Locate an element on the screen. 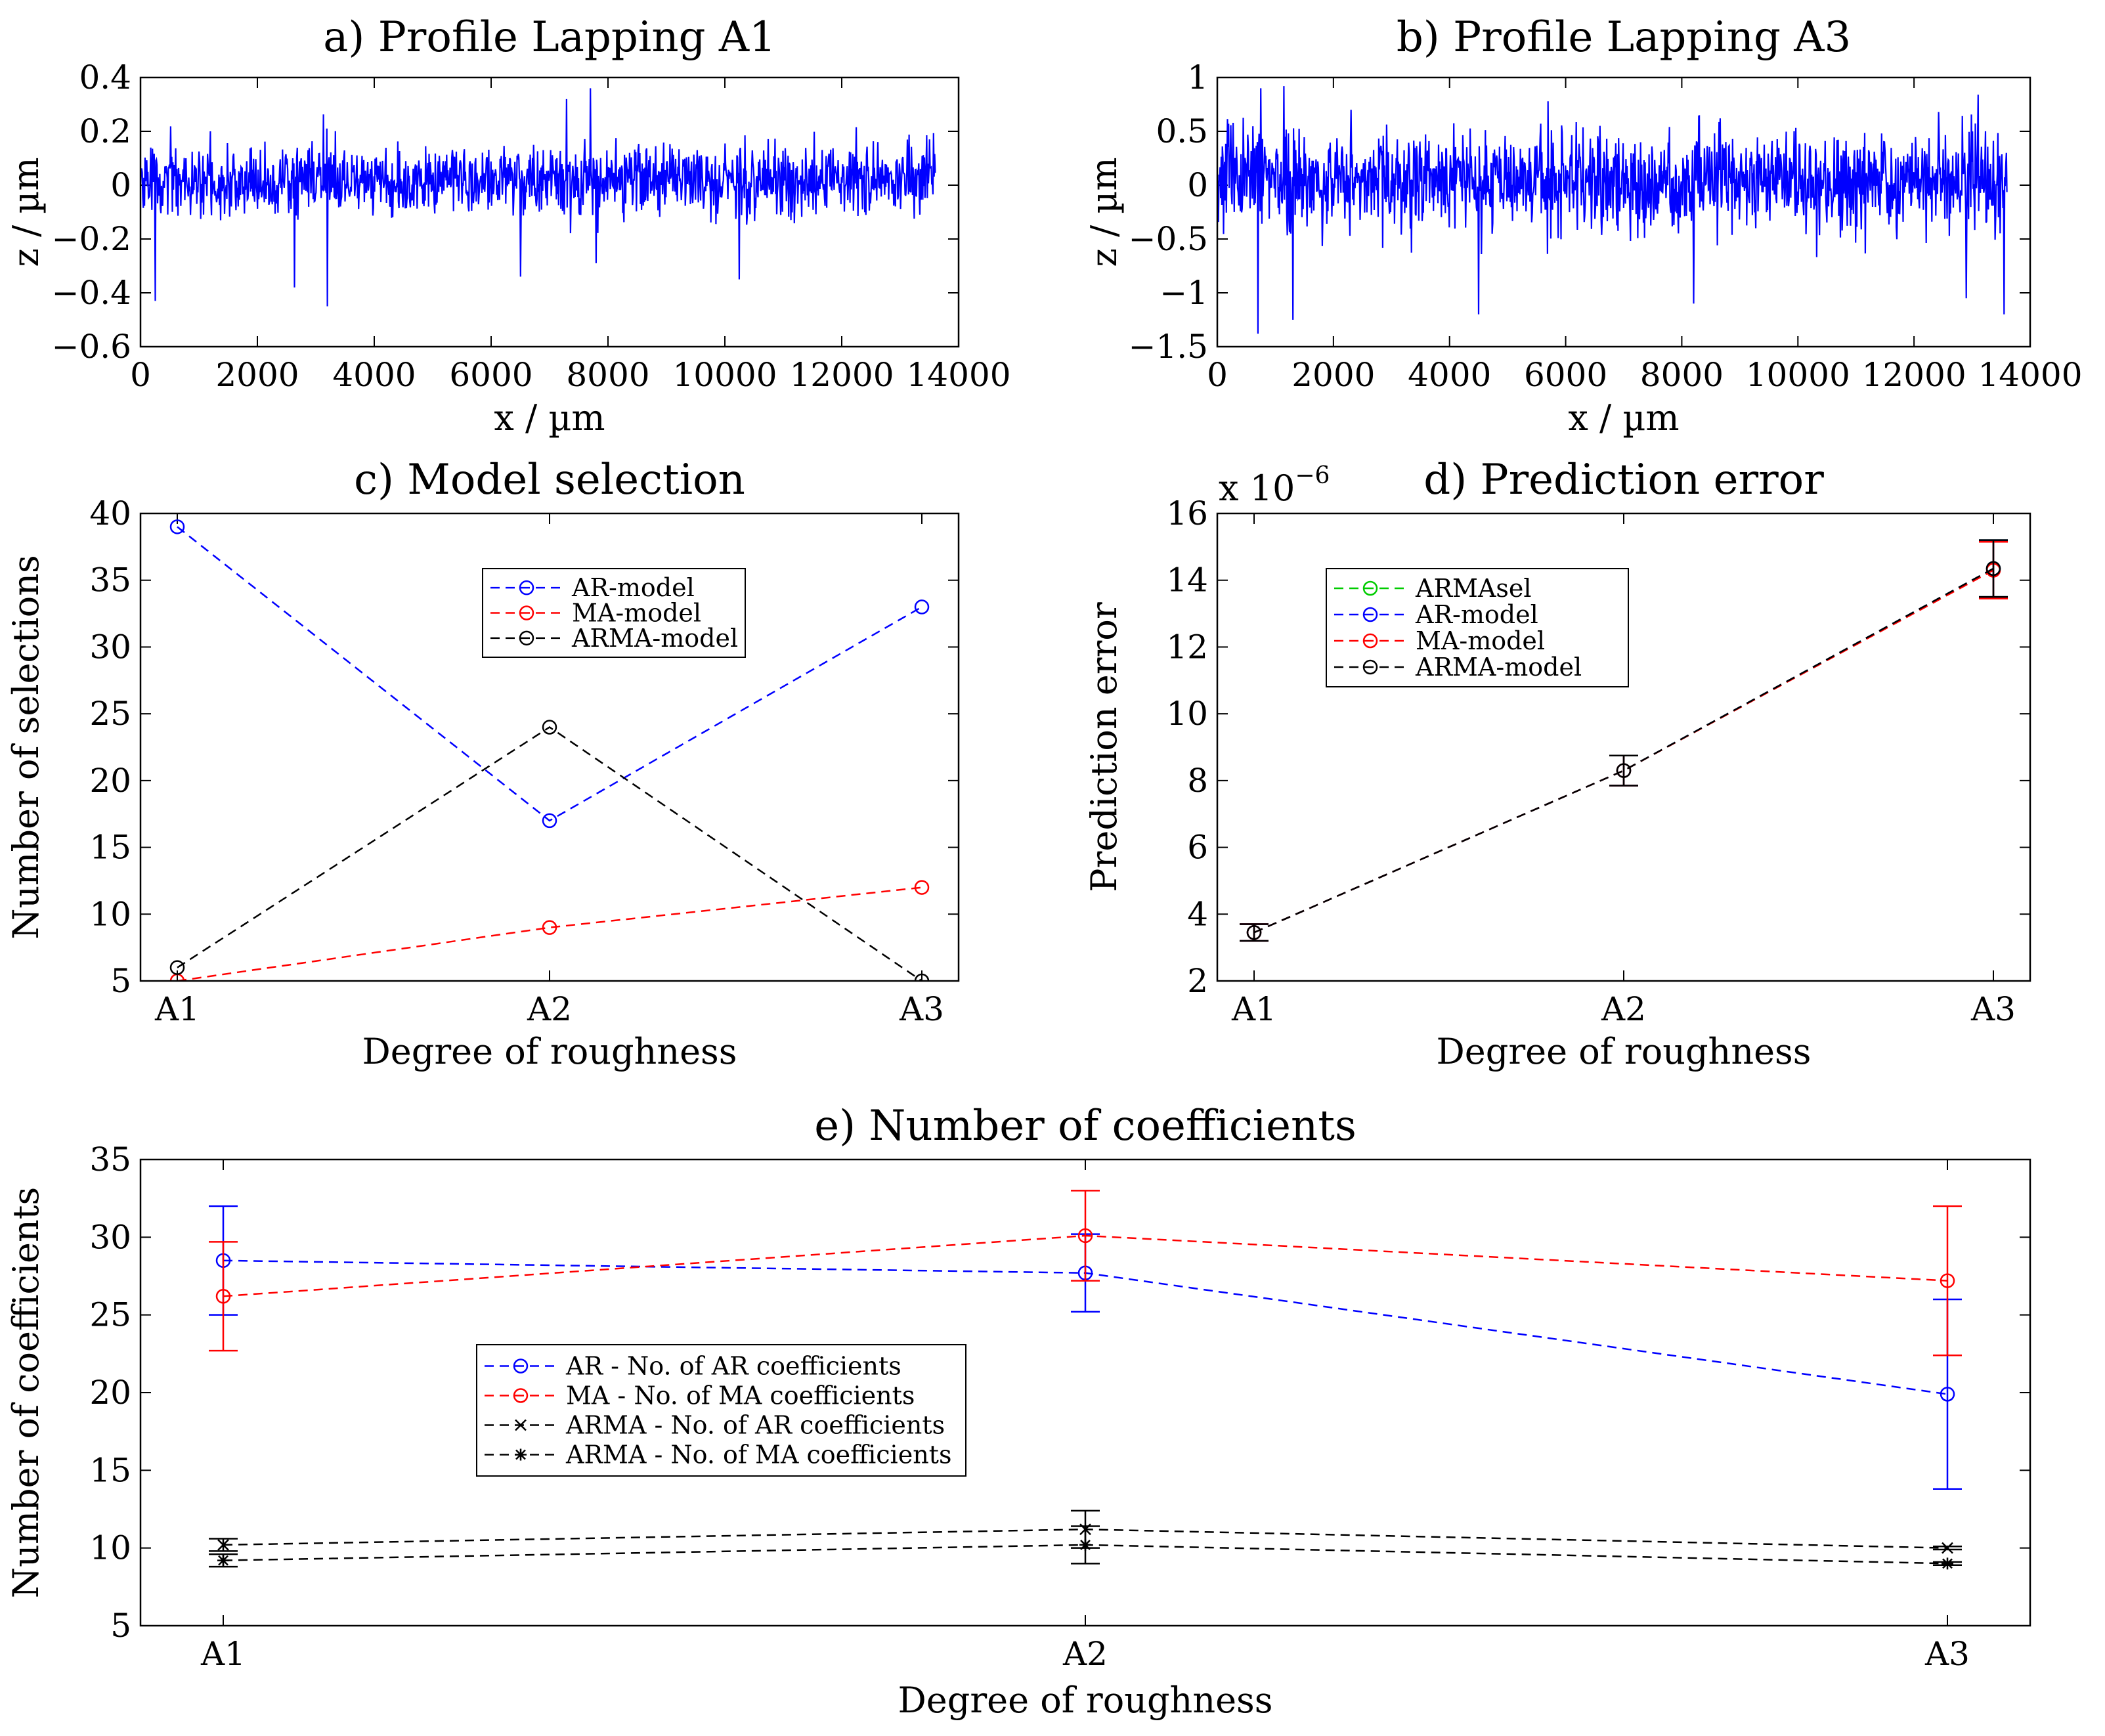 This screenshot has height=1736, width=2105. series-arma-model is located at coordinates (1624, 740).